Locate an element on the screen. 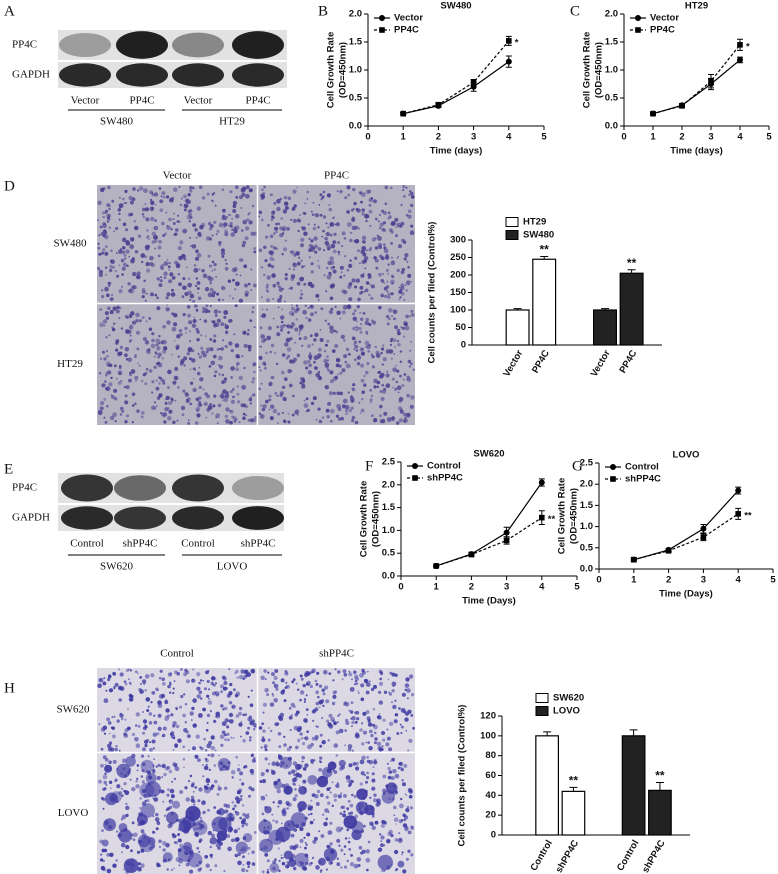  y-tick-label: 1.5 is located at coordinates (612, 42).